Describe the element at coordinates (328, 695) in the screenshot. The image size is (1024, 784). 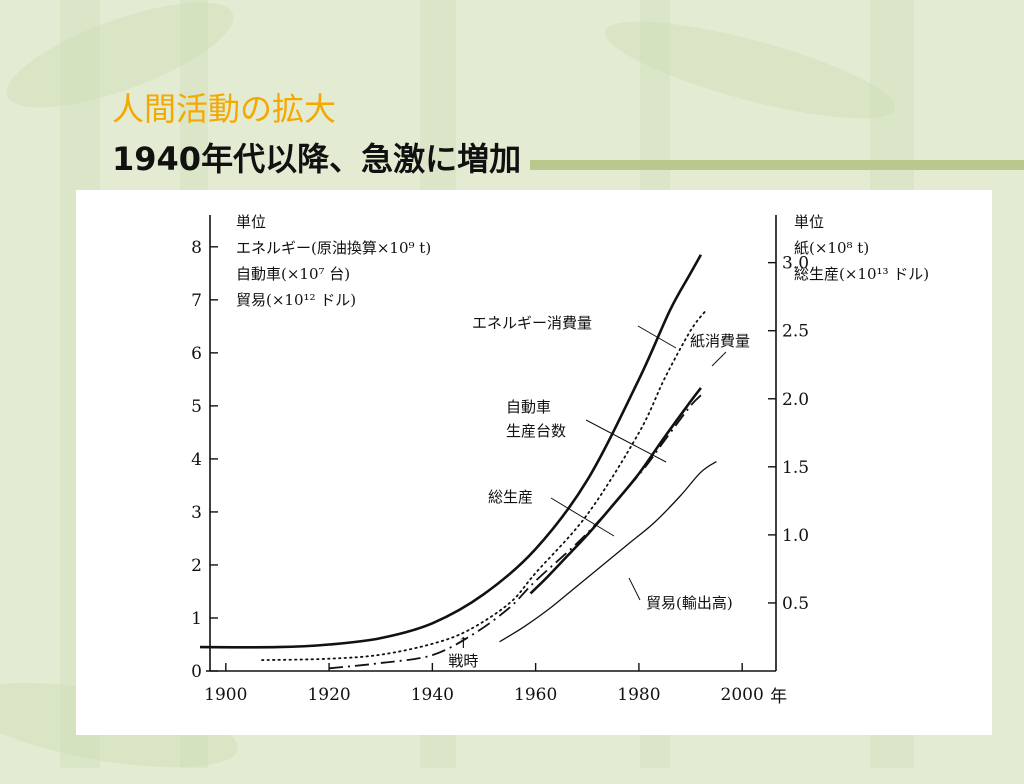
I see `x-tick-label: 1920` at that location.